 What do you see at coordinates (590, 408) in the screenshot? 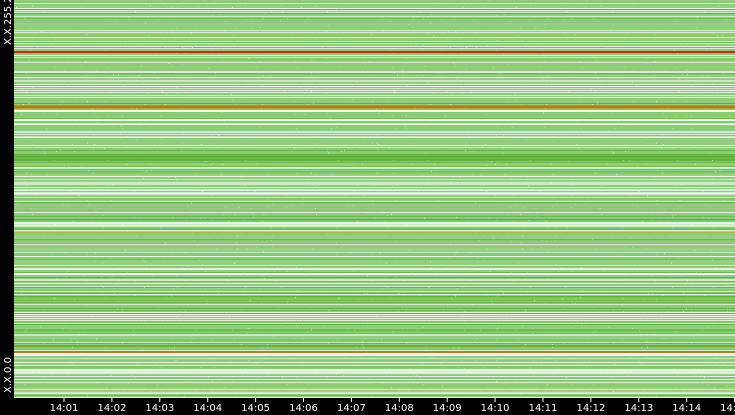
I see `x-tick-label: 14:12` at bounding box center [590, 408].